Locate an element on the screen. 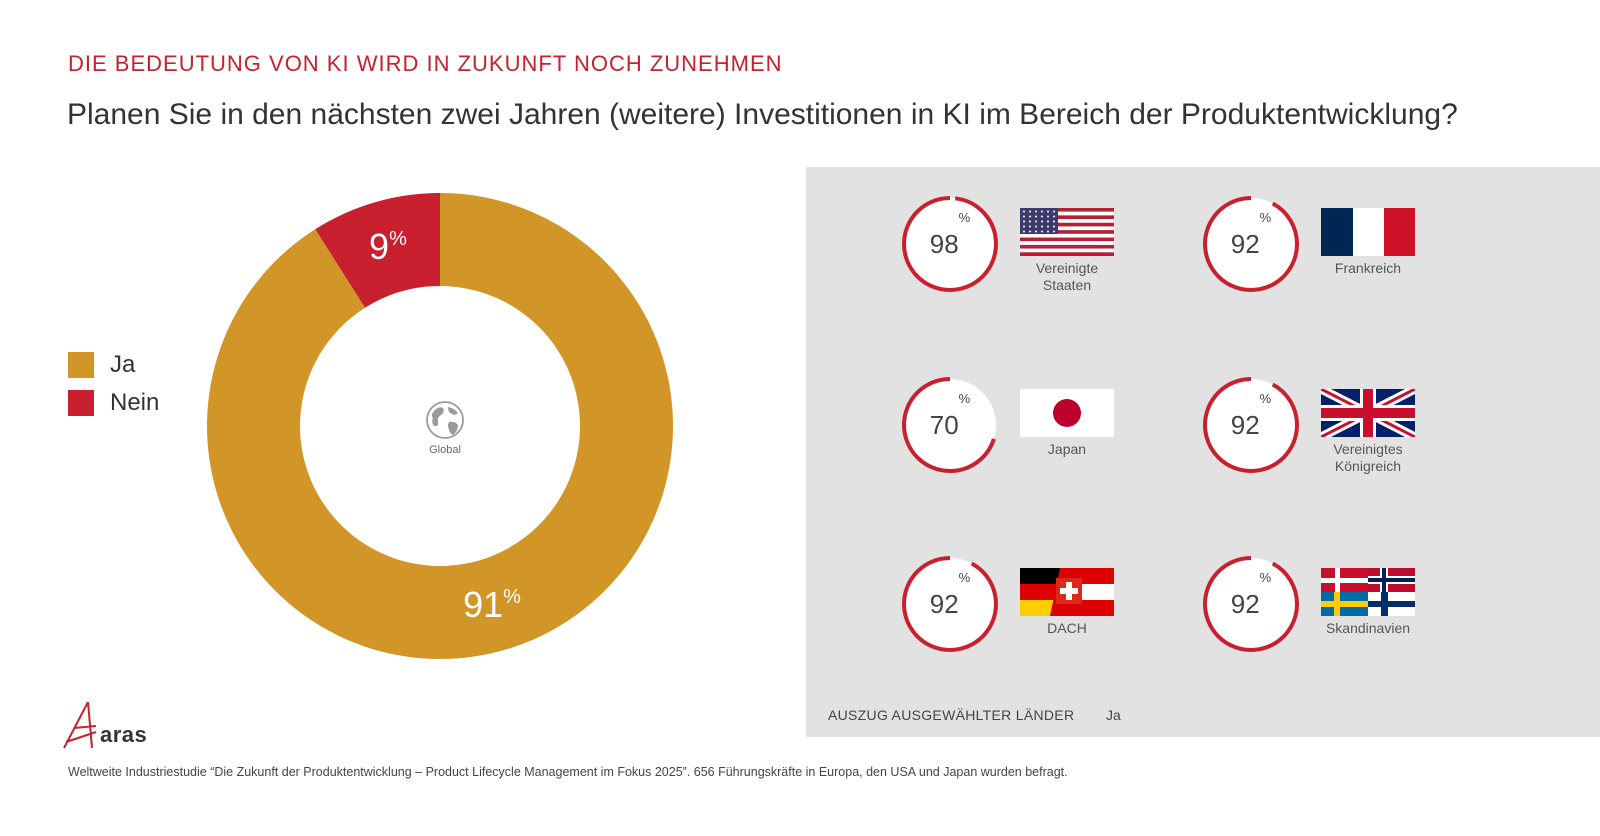 The height and width of the screenshot is (836, 1600). panel-footer-label: AUSZUG AUSGEWÄHLTER LÄNDER is located at coordinates (951, 715).